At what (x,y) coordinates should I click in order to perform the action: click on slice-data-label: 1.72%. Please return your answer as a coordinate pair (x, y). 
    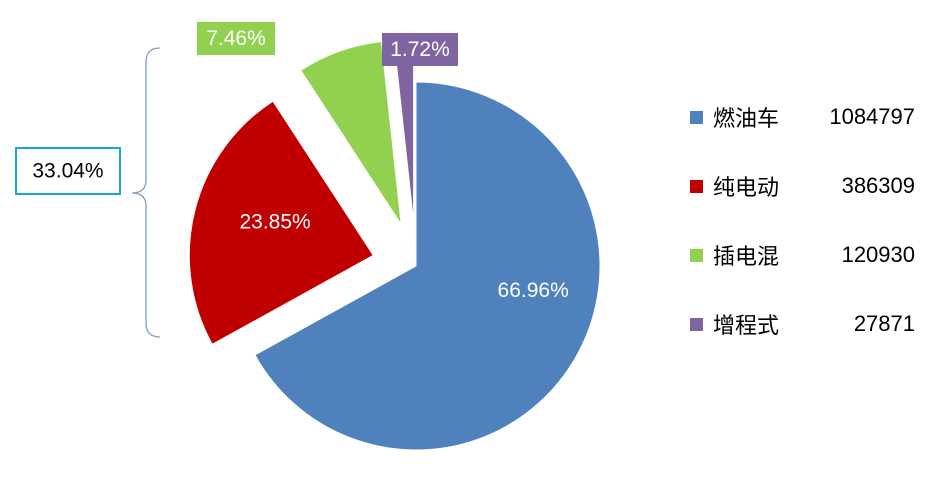
    Looking at the image, I should click on (420, 49).